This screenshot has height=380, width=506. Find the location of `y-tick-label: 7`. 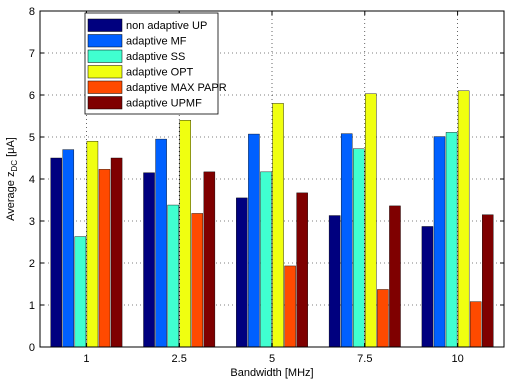

y-tick-label: 7 is located at coordinates (32, 54).